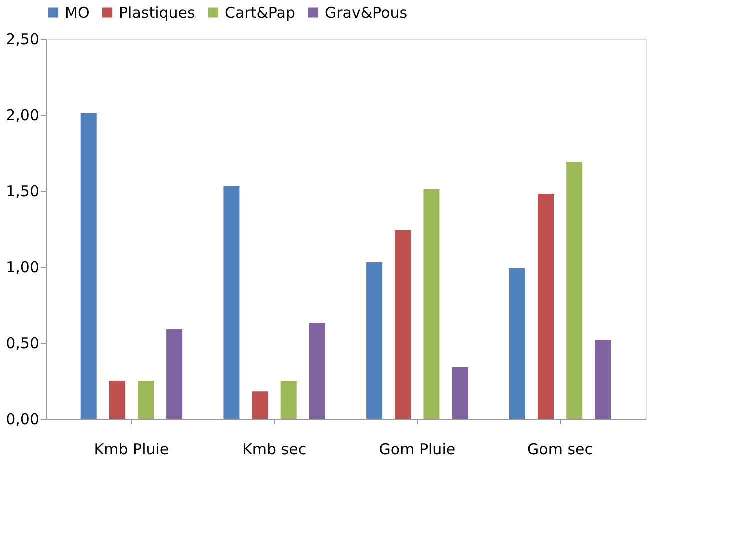 The height and width of the screenshot is (534, 734). Describe the element at coordinates (561, 449) in the screenshot. I see `x-tick-label: Gom sec` at that location.